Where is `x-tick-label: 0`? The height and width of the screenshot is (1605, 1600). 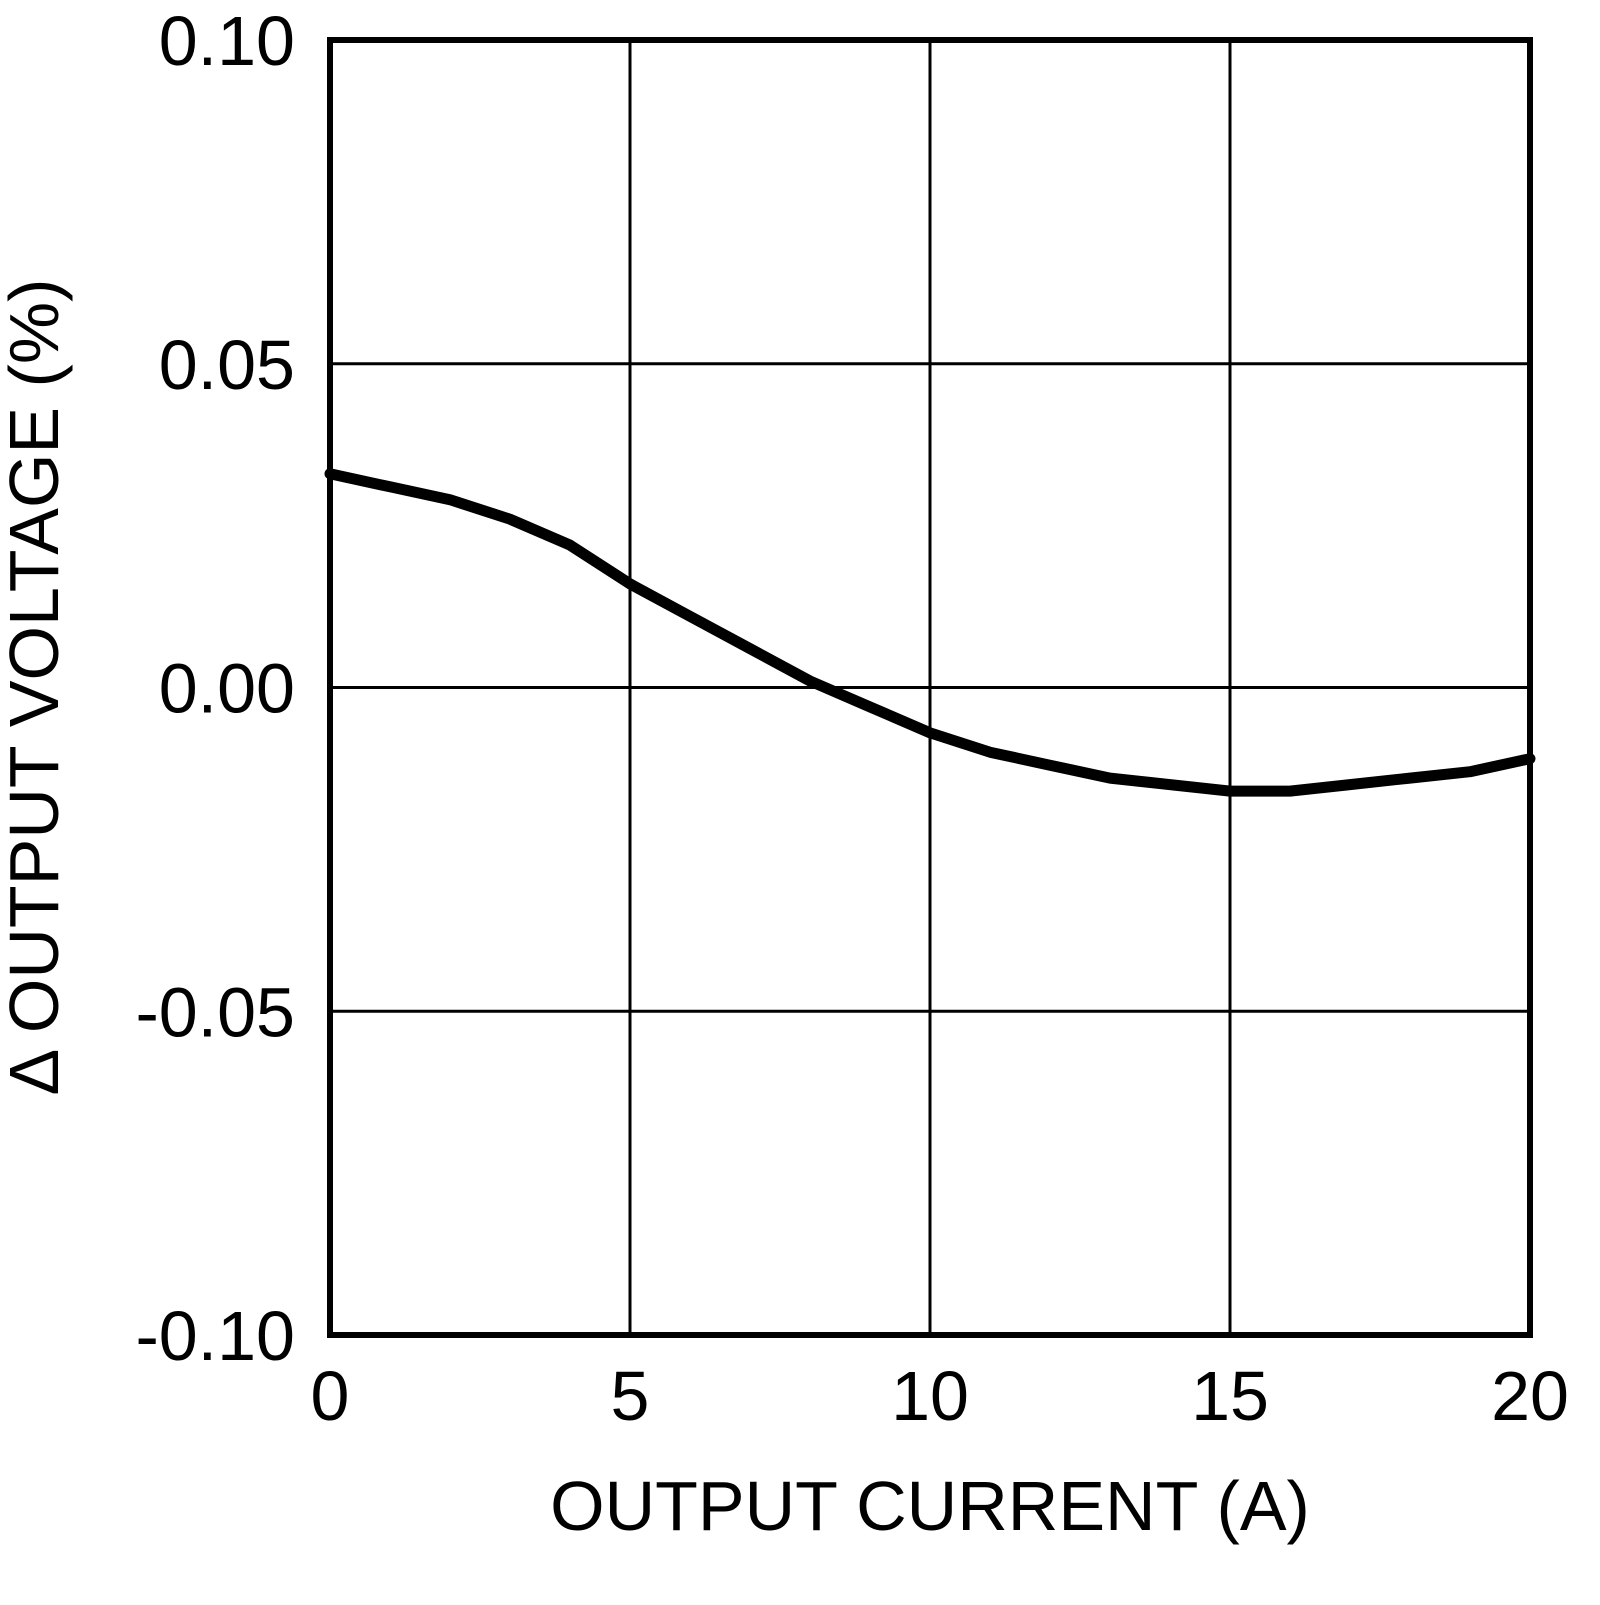
x-tick-label: 0 is located at coordinates (330, 1396).